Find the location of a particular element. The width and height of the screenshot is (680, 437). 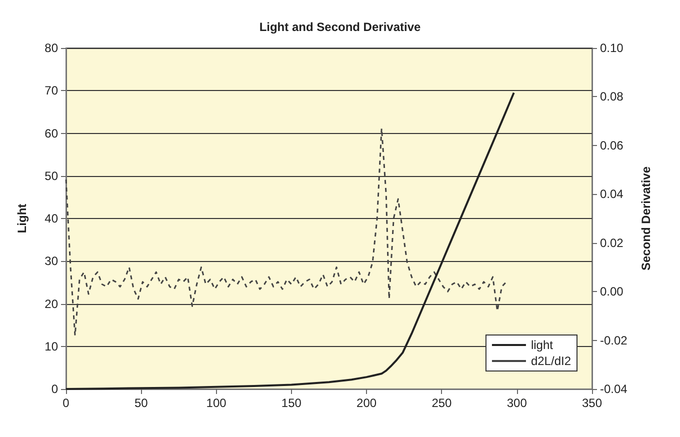

y2-tick-label: 0.10 is located at coordinates (612, 48).